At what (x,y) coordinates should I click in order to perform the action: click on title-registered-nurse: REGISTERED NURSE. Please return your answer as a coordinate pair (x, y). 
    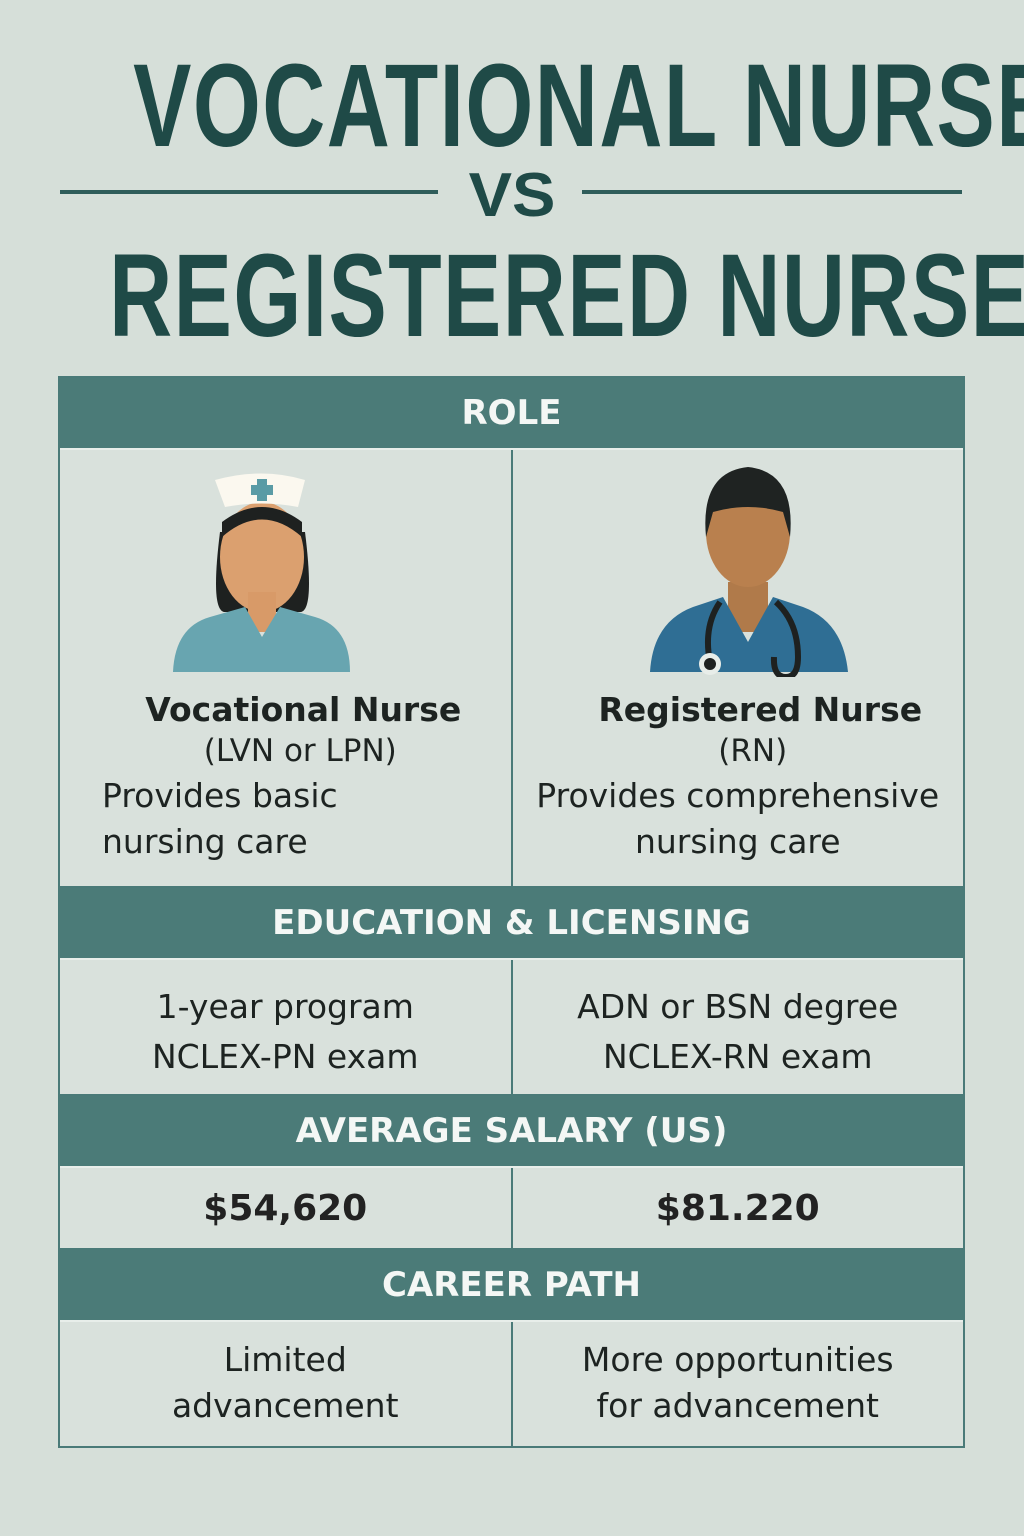
    Looking at the image, I should click on (566, 296).